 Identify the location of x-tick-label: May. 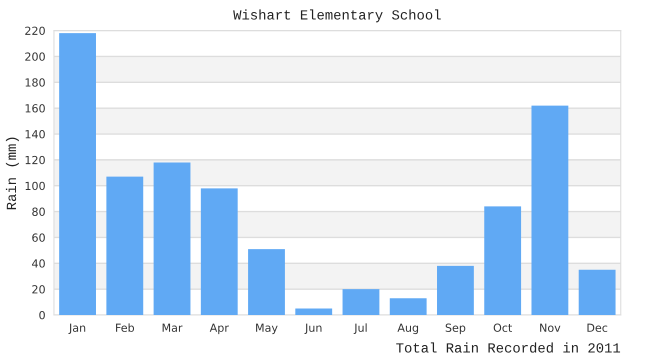
(267, 329).